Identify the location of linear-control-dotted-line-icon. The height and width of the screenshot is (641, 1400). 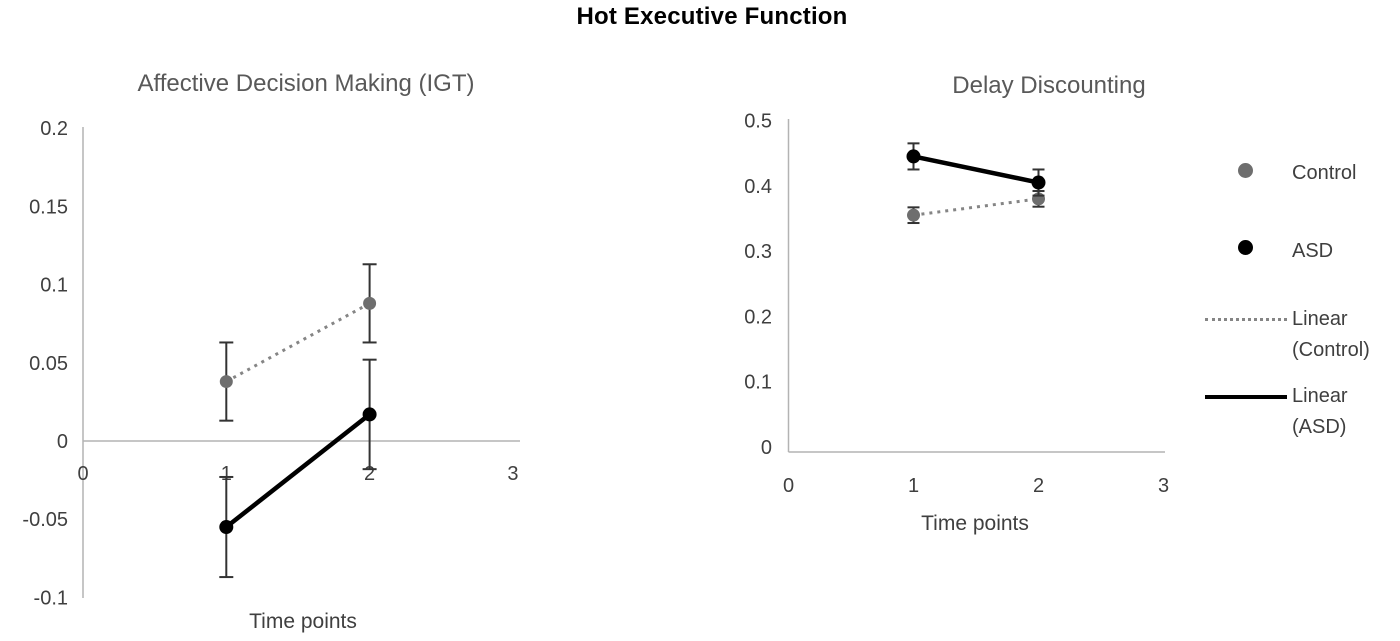
(1246, 319).